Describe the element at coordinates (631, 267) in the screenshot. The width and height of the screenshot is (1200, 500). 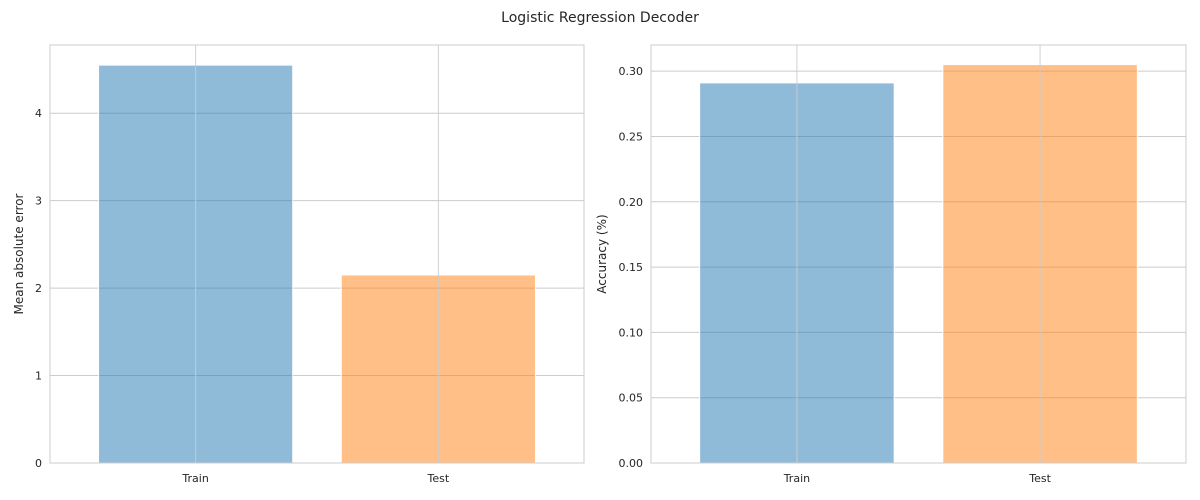
I see `y-tick-label: 0.15` at that location.